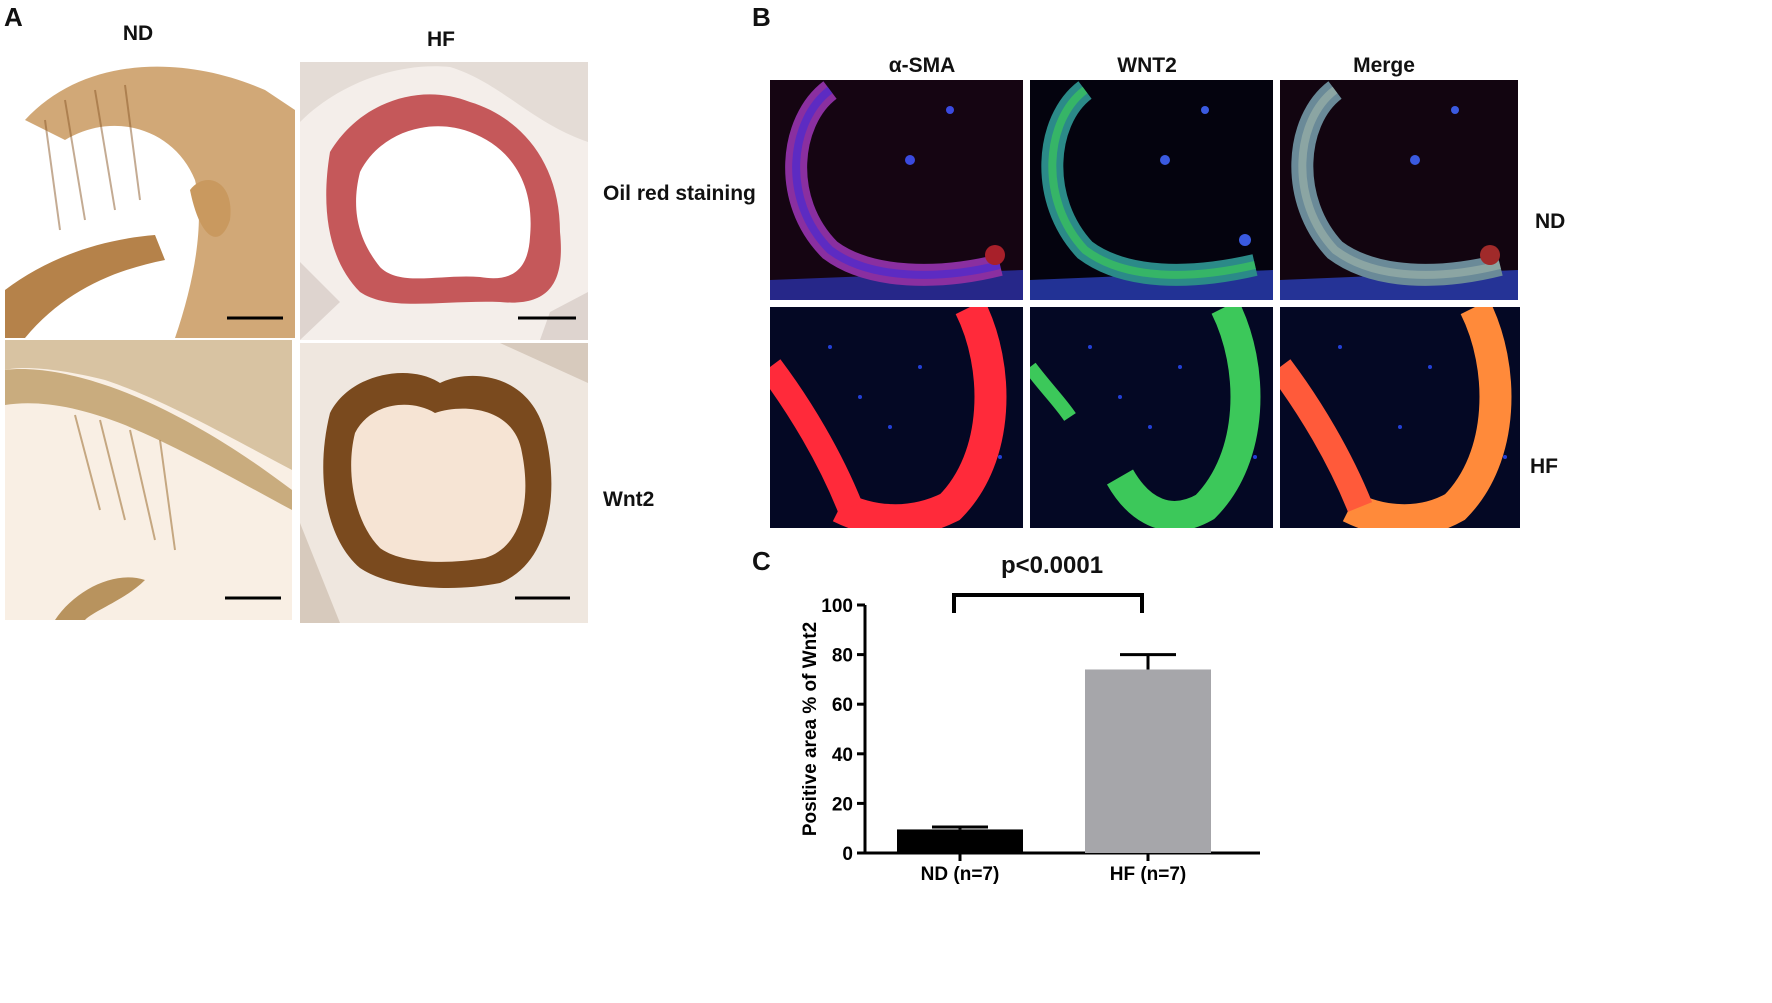 This screenshot has height=1003, width=1772. What do you see at coordinates (842, 804) in the screenshot?
I see `y-tick-label: 20` at bounding box center [842, 804].